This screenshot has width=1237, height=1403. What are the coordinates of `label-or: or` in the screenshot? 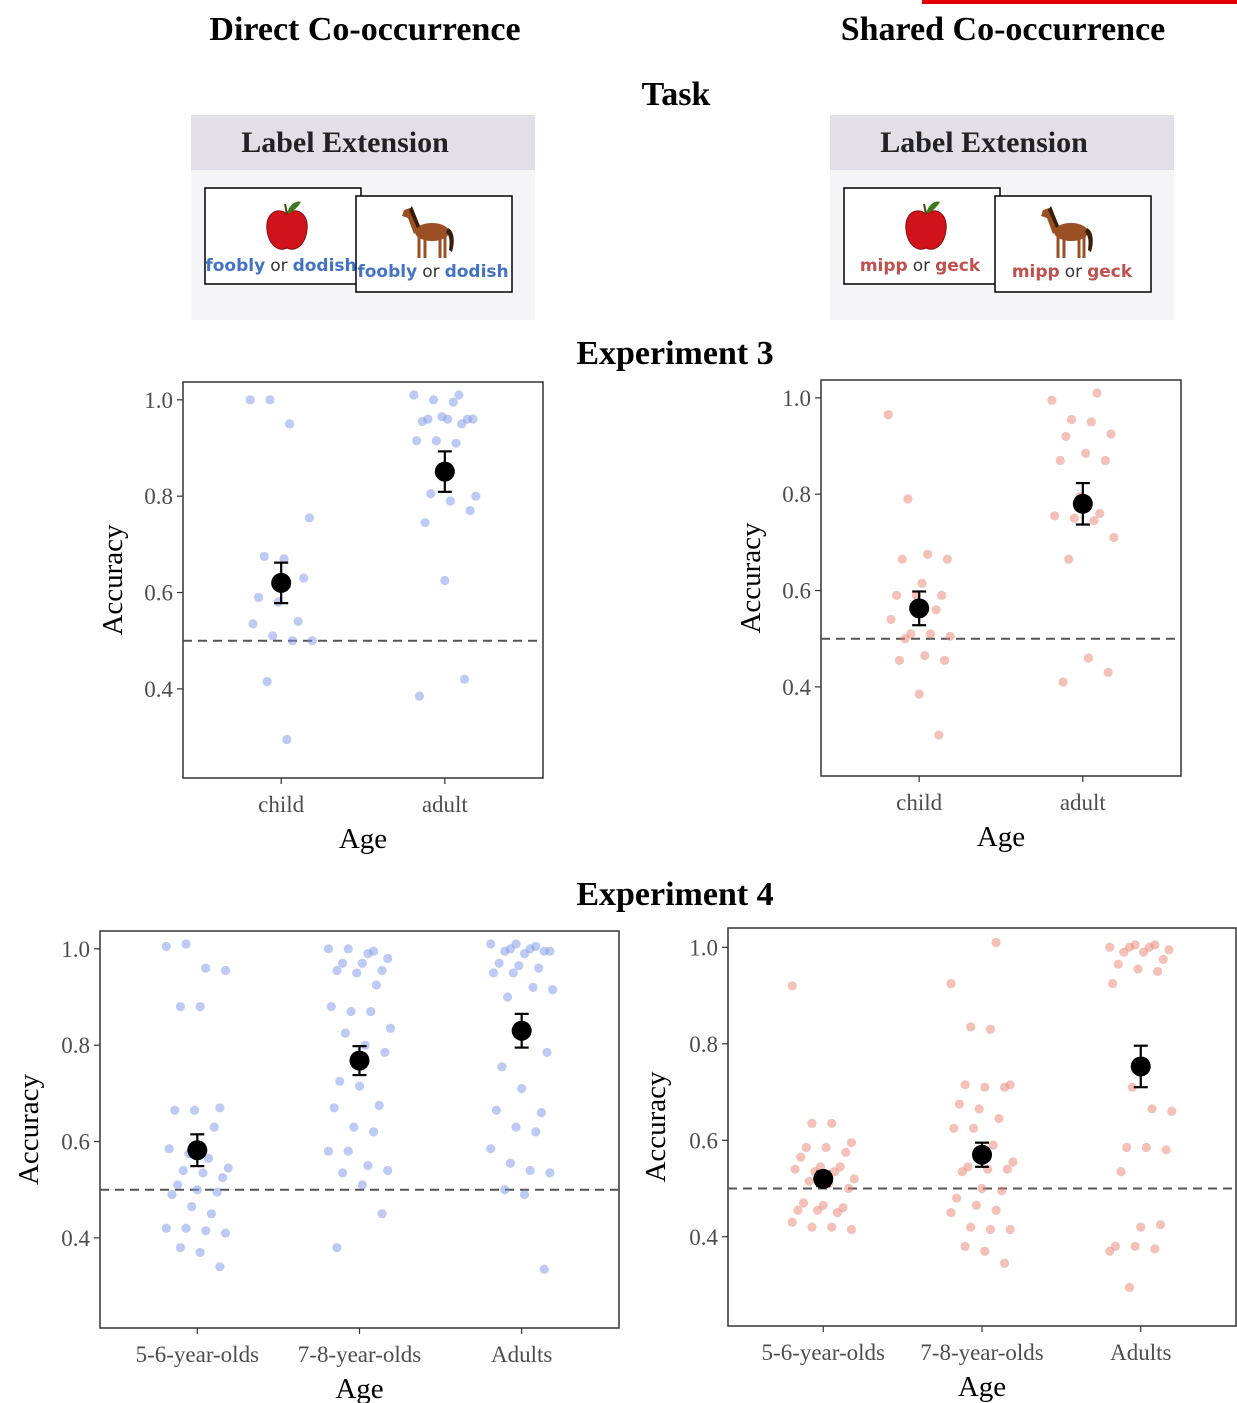 It's located at (430, 272).